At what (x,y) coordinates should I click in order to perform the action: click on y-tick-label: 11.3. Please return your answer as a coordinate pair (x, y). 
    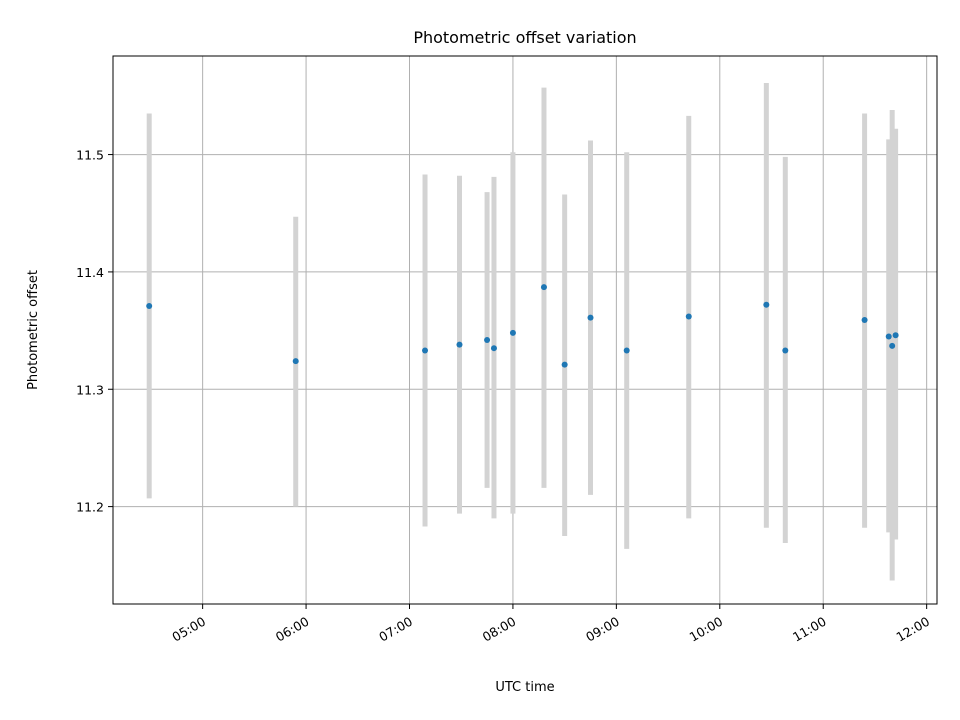
    Looking at the image, I should click on (90, 389).